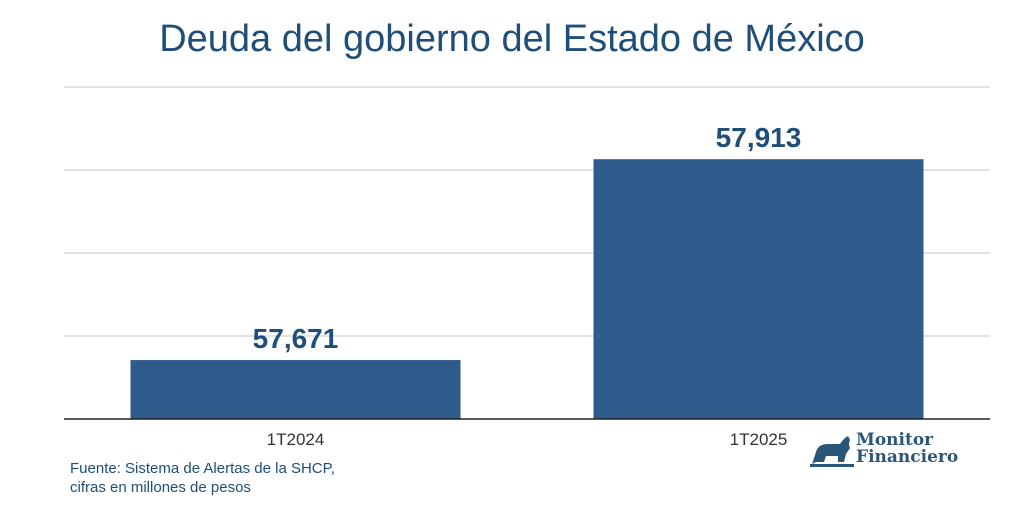 The width and height of the screenshot is (1024, 513). I want to click on bar-1T2024, so click(295, 389).